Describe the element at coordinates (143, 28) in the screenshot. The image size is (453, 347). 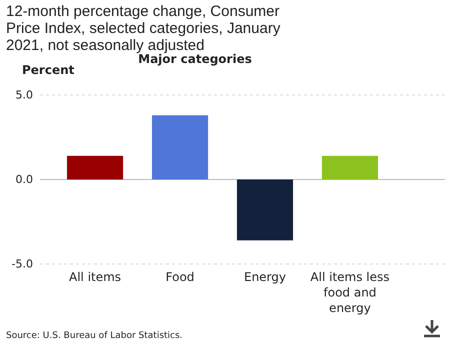
I see `chart-title: 12-month percentage change, Consumer Price Index, selected categories, January 2021, not seasonally adjusted` at that location.